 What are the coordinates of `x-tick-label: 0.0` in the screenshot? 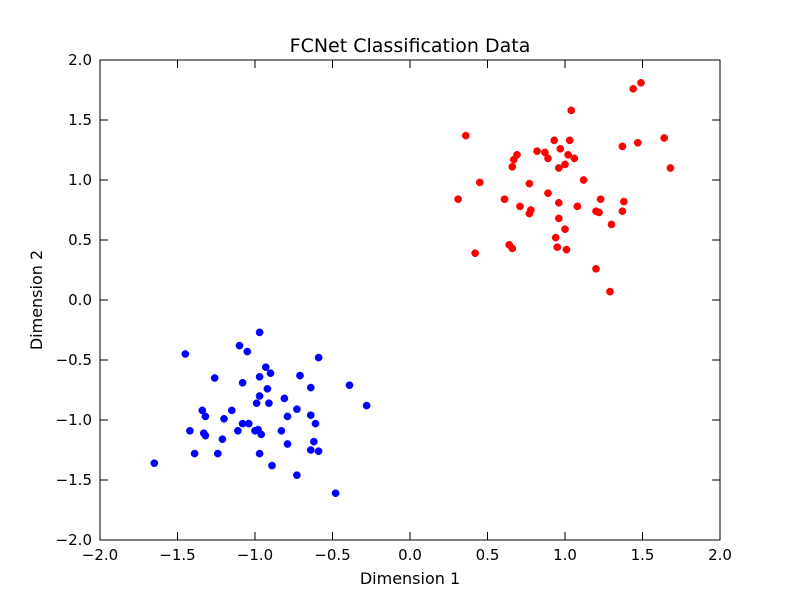 It's located at (410, 555).